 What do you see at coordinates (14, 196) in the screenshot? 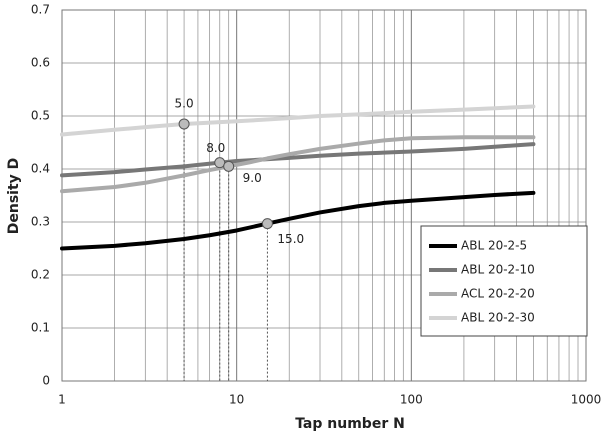
I see `y-axis-title: Density D` at bounding box center [14, 196].